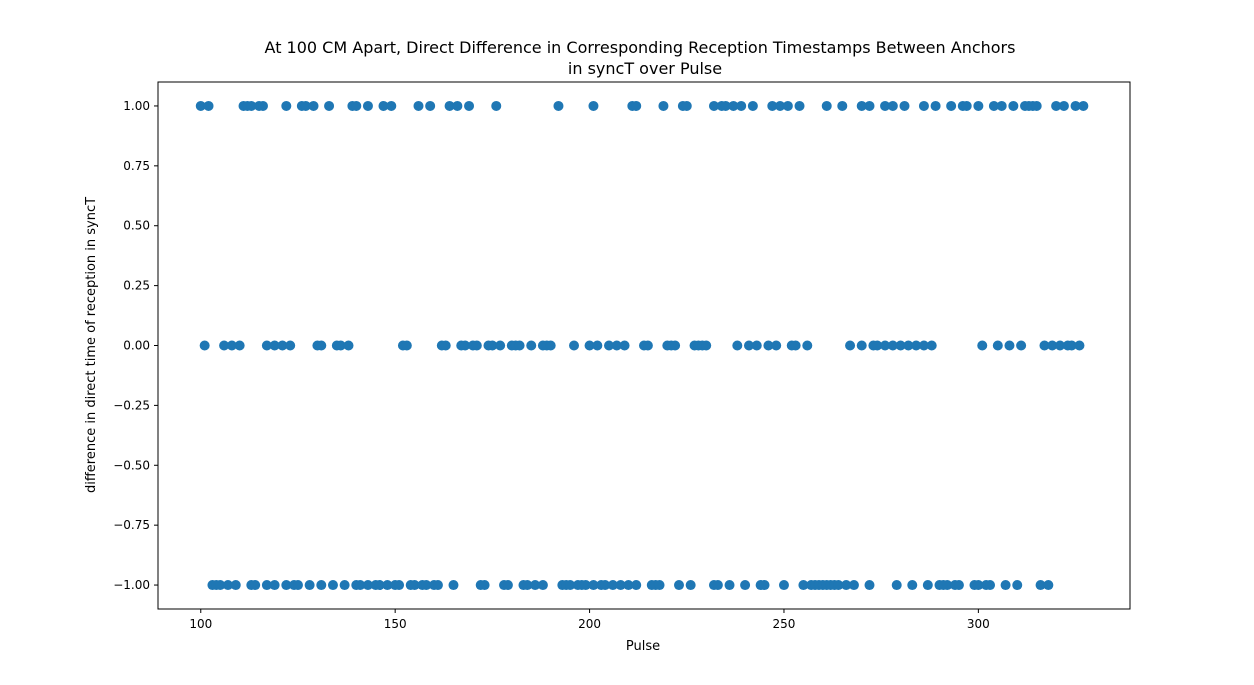  What do you see at coordinates (645, 68) in the screenshot?
I see `chart-title-line2: in syncT over Pulse` at bounding box center [645, 68].